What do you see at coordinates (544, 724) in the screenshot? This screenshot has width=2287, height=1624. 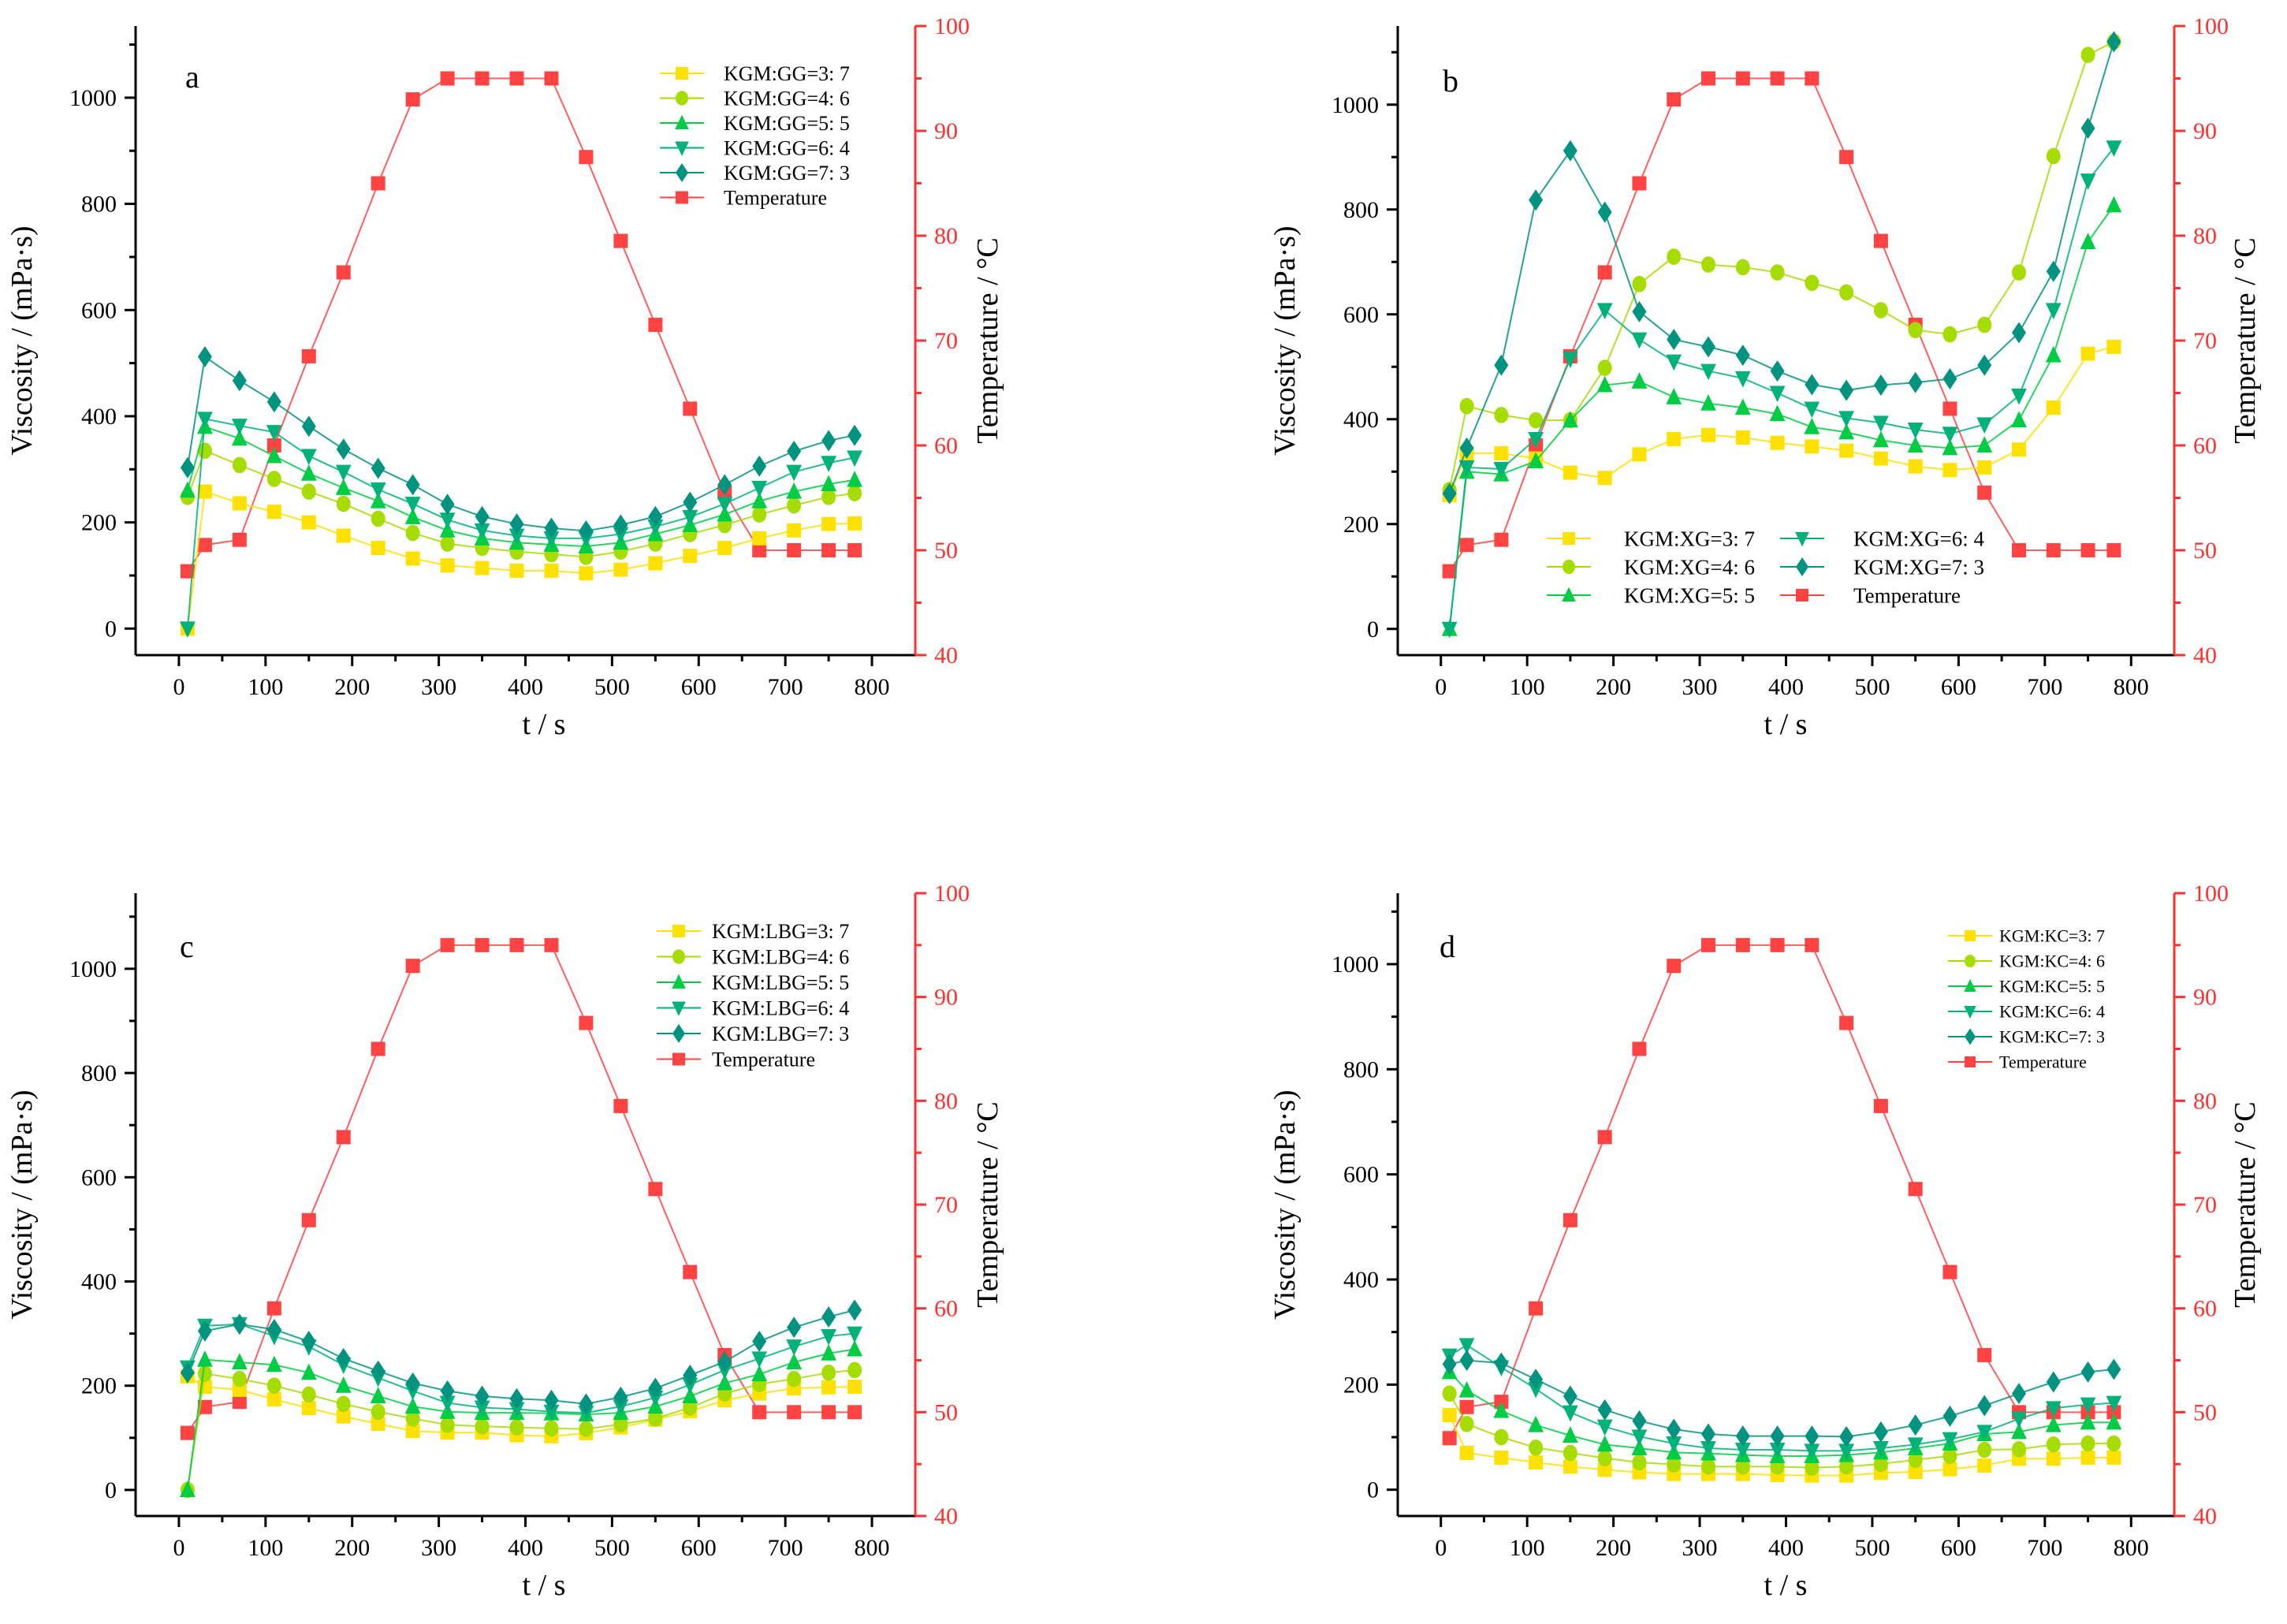 I see `x-axis-title: t / s` at bounding box center [544, 724].